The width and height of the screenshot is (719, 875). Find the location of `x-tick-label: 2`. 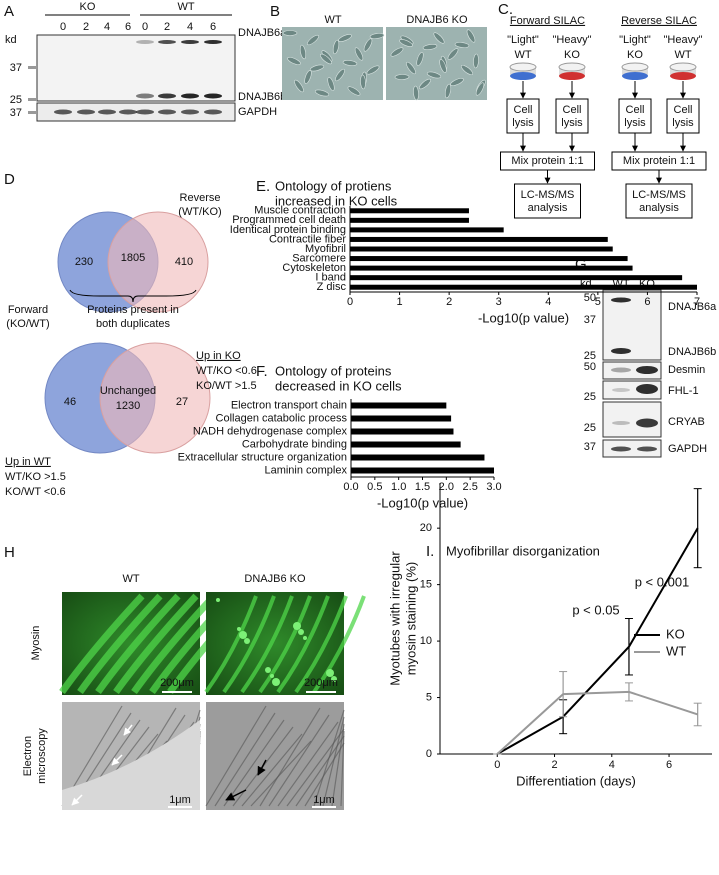

x-tick-label: 2 is located at coordinates (554, 765).